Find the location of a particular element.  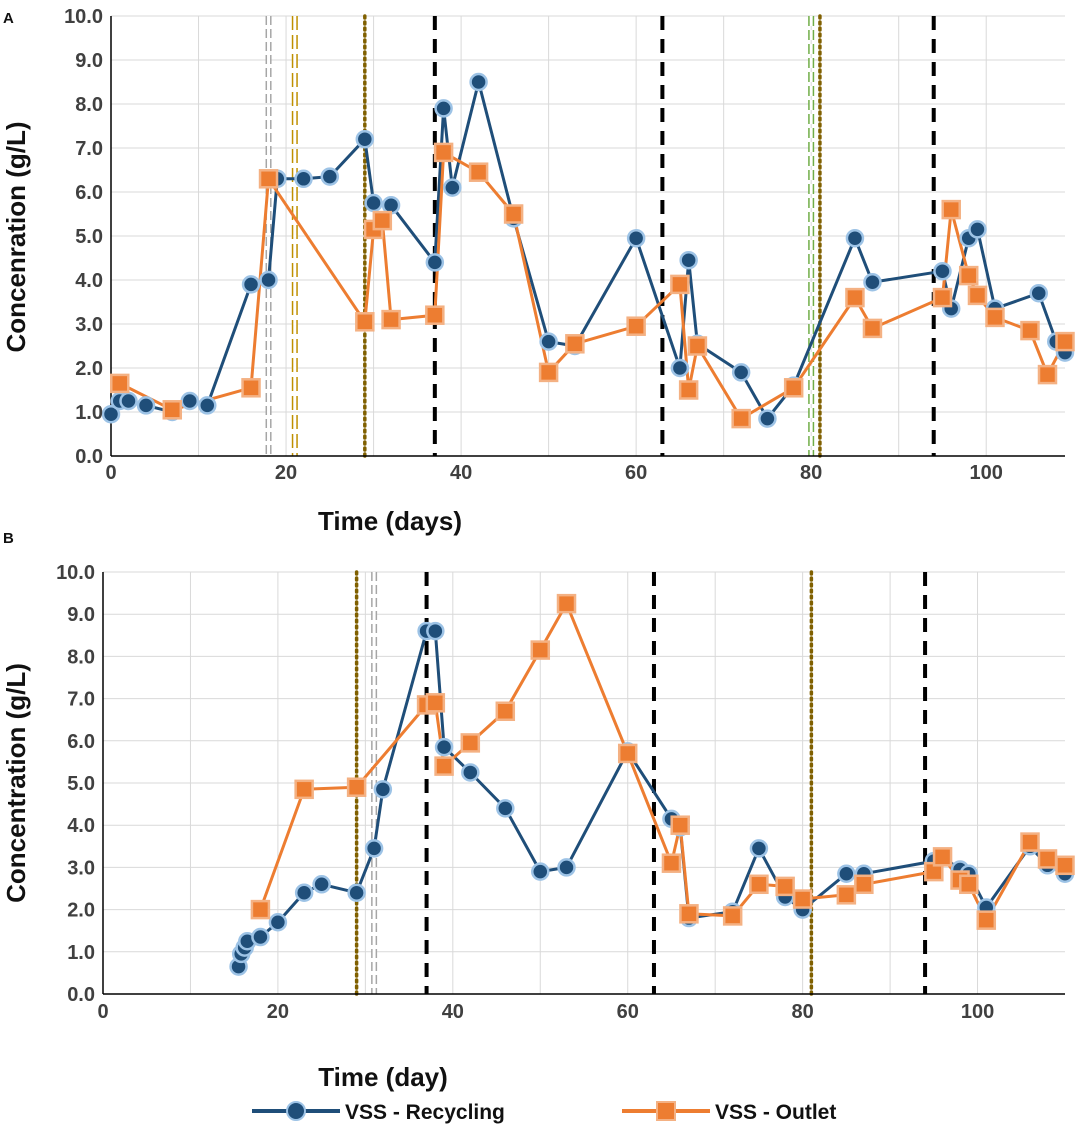

legend-recycling-circle-icon is located at coordinates (296, 1111).